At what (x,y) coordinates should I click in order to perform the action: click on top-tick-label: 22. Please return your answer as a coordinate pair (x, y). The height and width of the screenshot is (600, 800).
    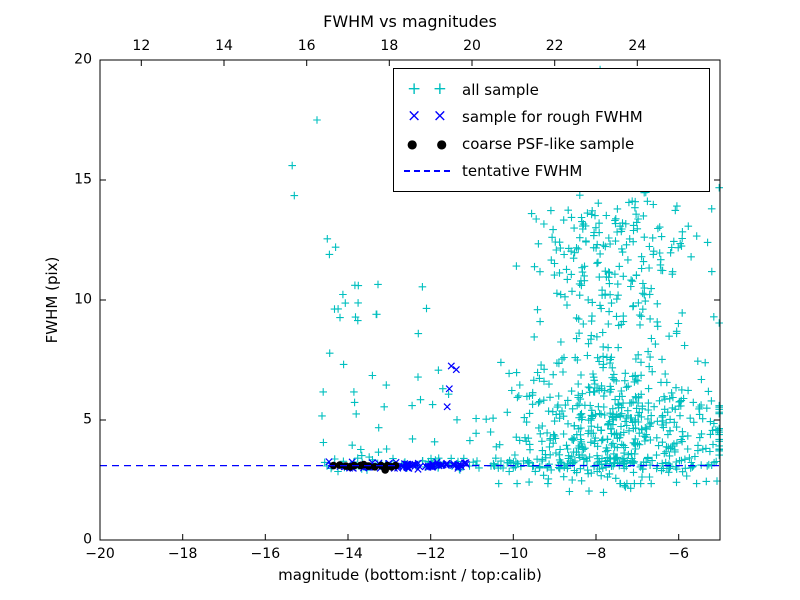
    Looking at the image, I should click on (554, 46).